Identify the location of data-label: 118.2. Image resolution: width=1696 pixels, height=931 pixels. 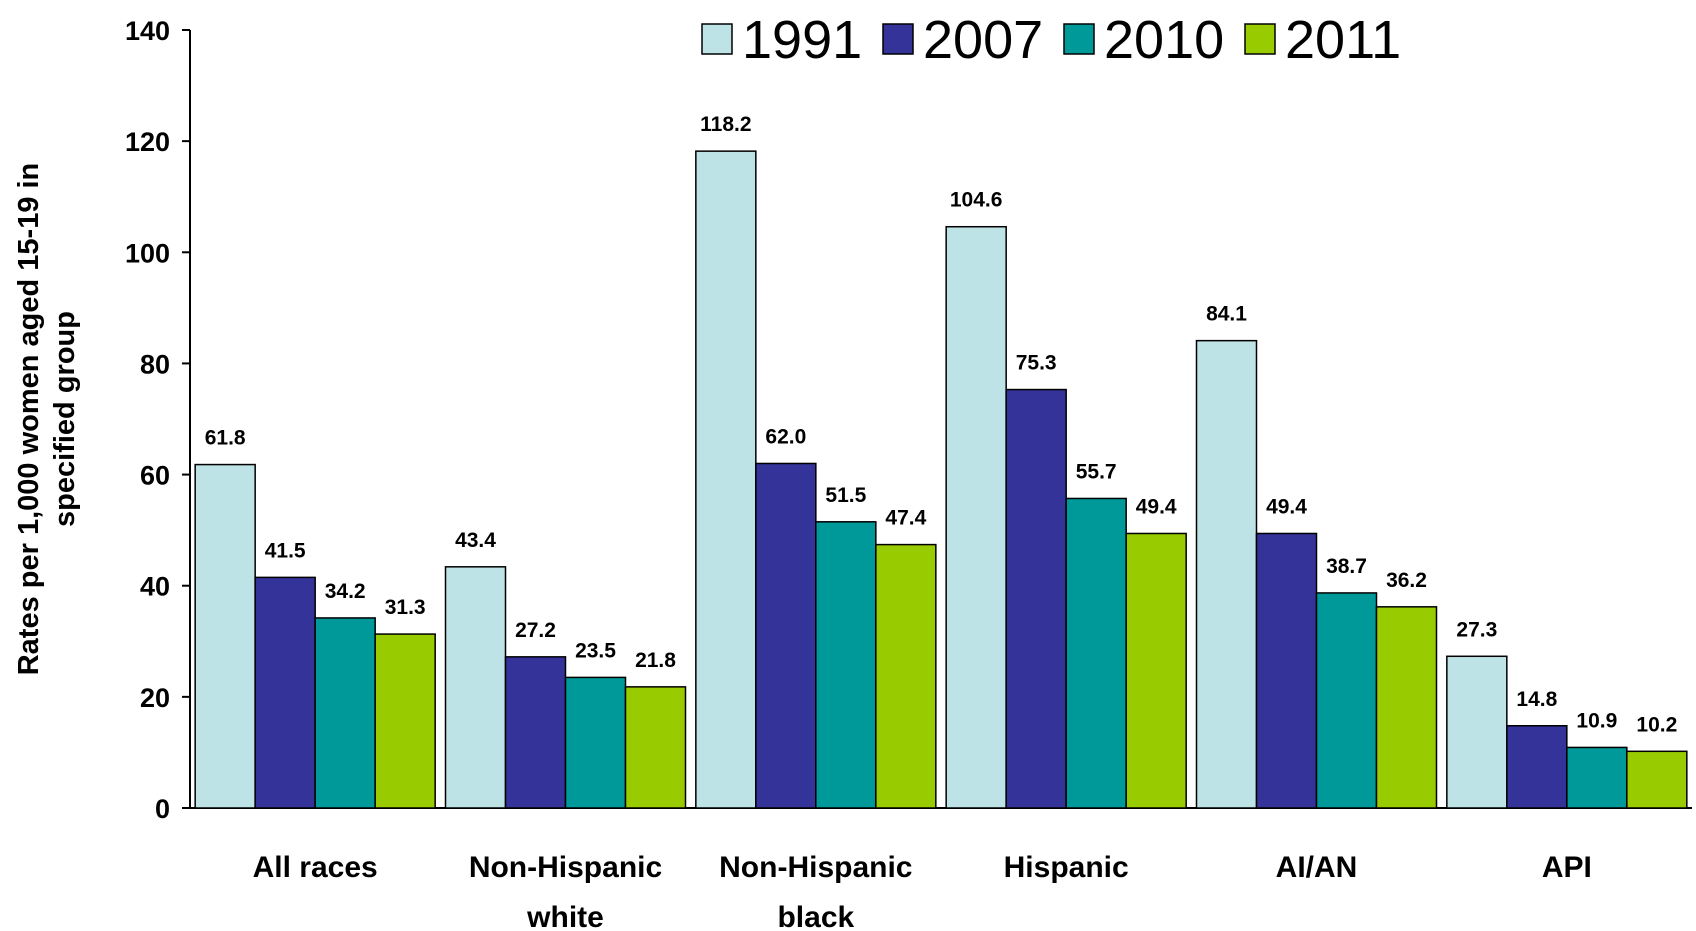
(725, 124).